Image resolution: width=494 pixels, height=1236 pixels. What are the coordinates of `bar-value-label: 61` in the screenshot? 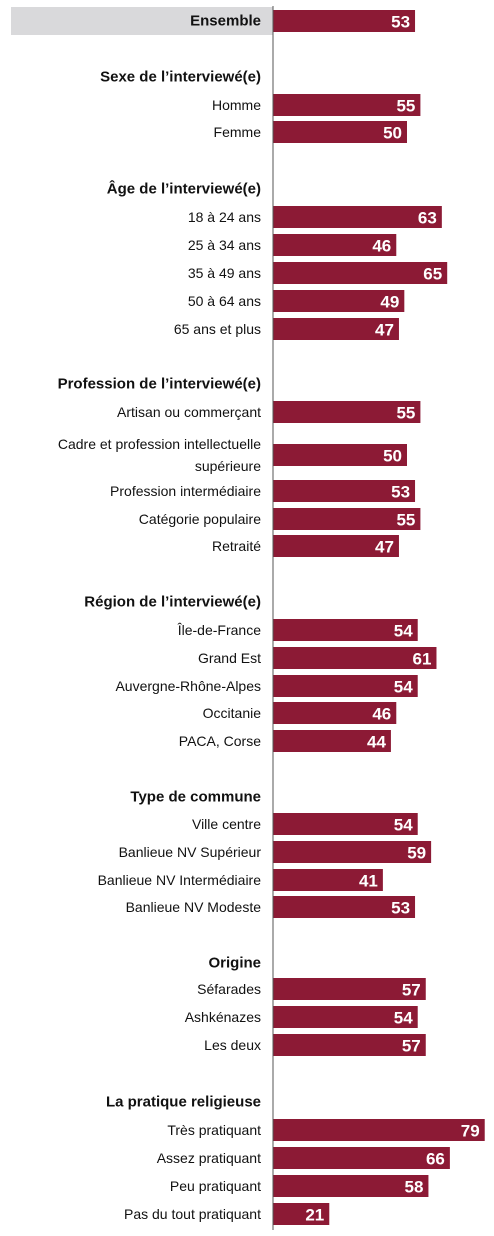 It's located at (422, 659).